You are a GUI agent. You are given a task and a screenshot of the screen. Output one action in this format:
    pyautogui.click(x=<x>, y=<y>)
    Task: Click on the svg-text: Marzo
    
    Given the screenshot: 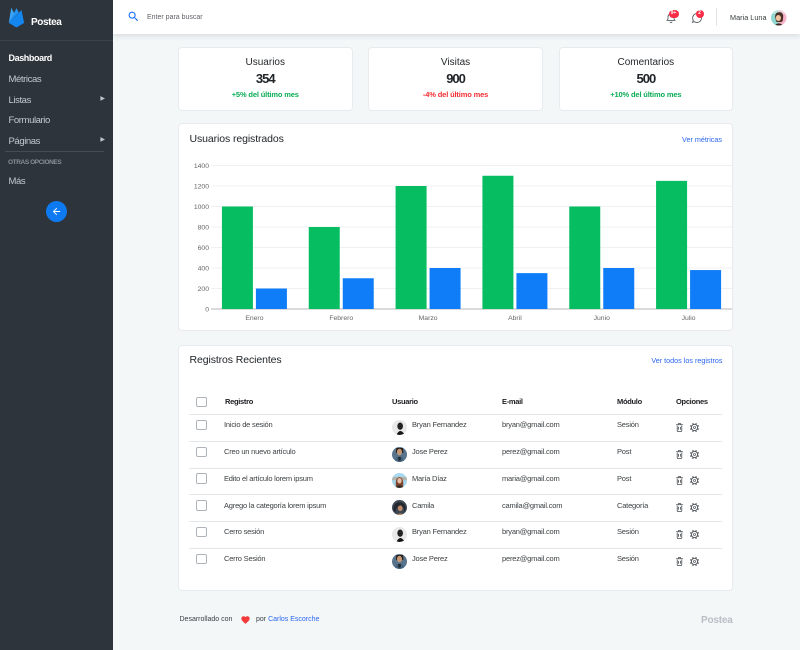 What is the action you would take?
    pyautogui.click(x=428, y=318)
    